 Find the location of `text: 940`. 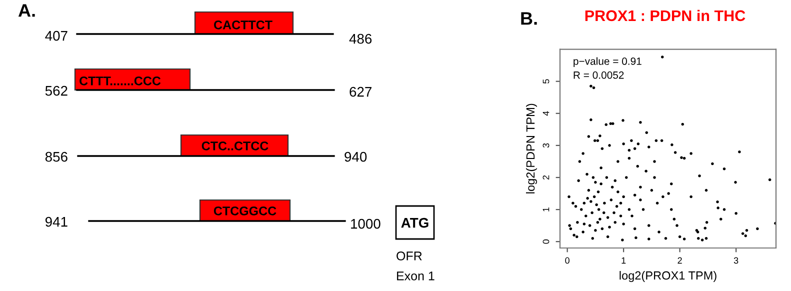

text: 940 is located at coordinates (355, 157).